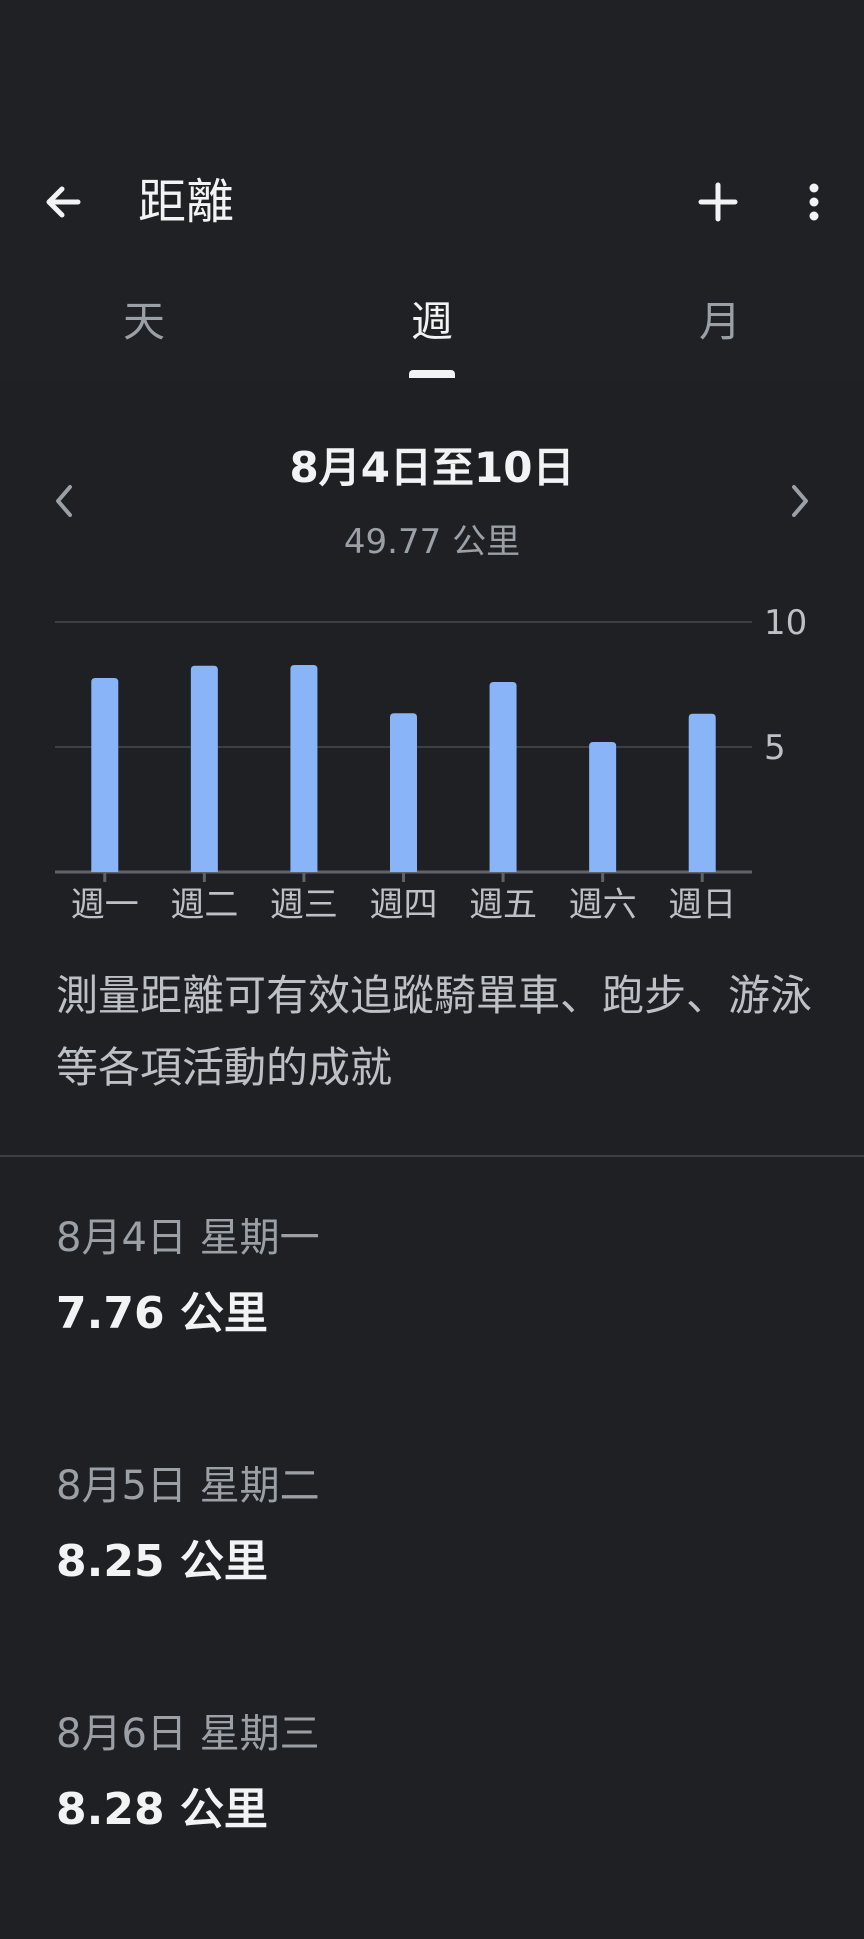 The height and width of the screenshot is (1939, 864). I want to click on chart-x-tick-label: 週日, so click(702, 905).